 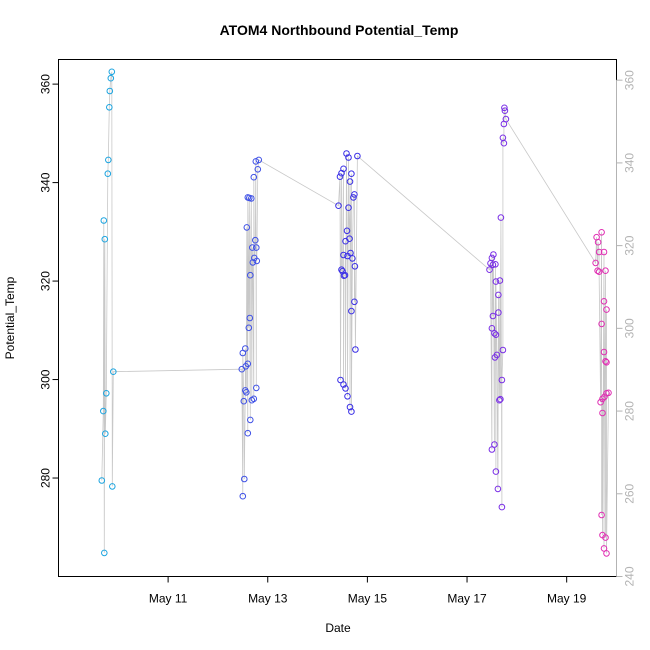 What do you see at coordinates (567, 599) in the screenshot?
I see `x-tick-label-19: May 19` at bounding box center [567, 599].